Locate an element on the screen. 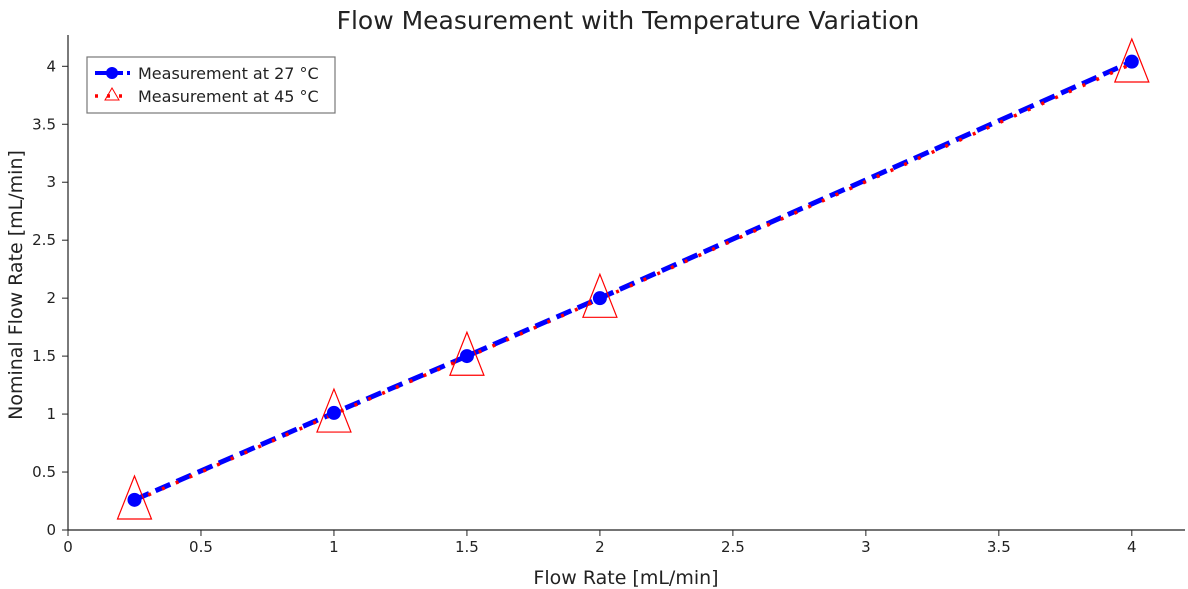 The height and width of the screenshot is (589, 1188). y-tick-label: 4 is located at coordinates (51, 66).